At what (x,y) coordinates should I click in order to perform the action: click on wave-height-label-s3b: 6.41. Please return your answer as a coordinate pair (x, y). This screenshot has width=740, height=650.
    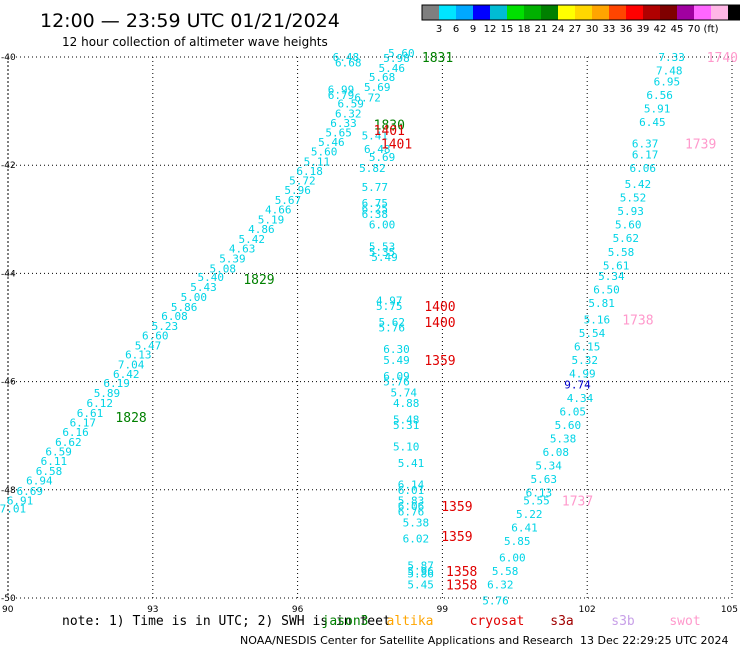
    Looking at the image, I should click on (524, 528).